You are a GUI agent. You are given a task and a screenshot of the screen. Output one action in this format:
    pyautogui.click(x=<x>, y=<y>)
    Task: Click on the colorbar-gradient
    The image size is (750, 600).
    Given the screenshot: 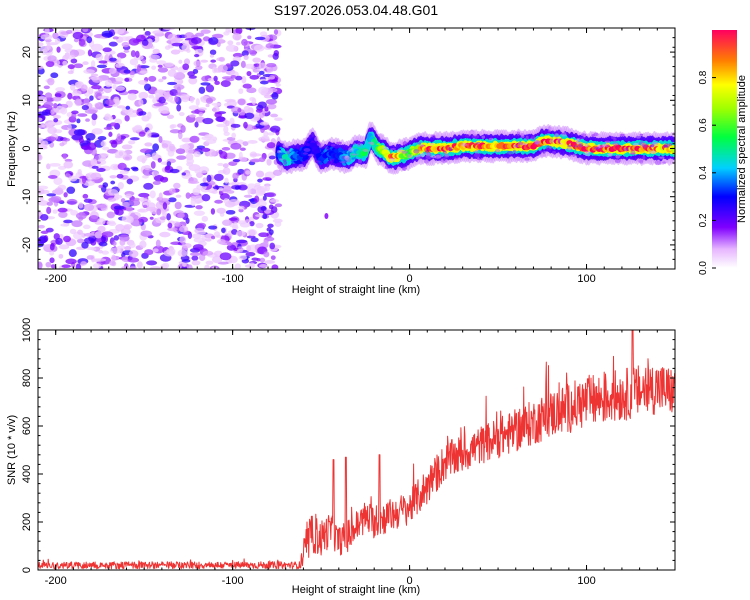 What is the action you would take?
    pyautogui.click(x=724, y=149)
    